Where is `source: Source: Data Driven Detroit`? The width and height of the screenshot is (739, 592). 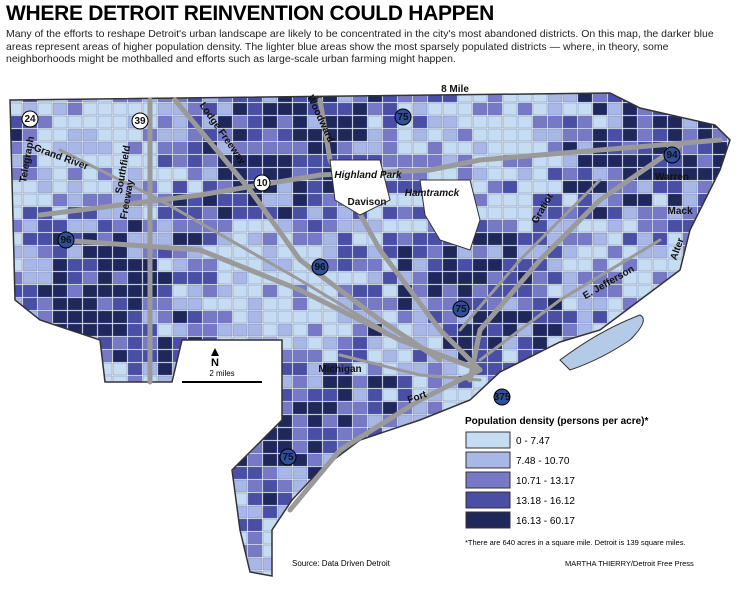
source: Source: Data Driven Detroit is located at coordinates (341, 563).